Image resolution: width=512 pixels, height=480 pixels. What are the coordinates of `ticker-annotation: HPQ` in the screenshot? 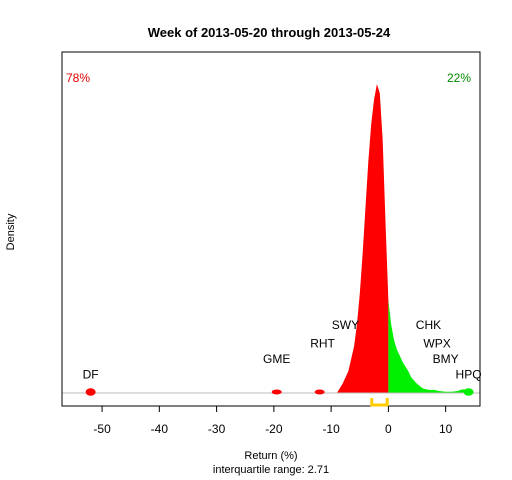 It's located at (469, 374).